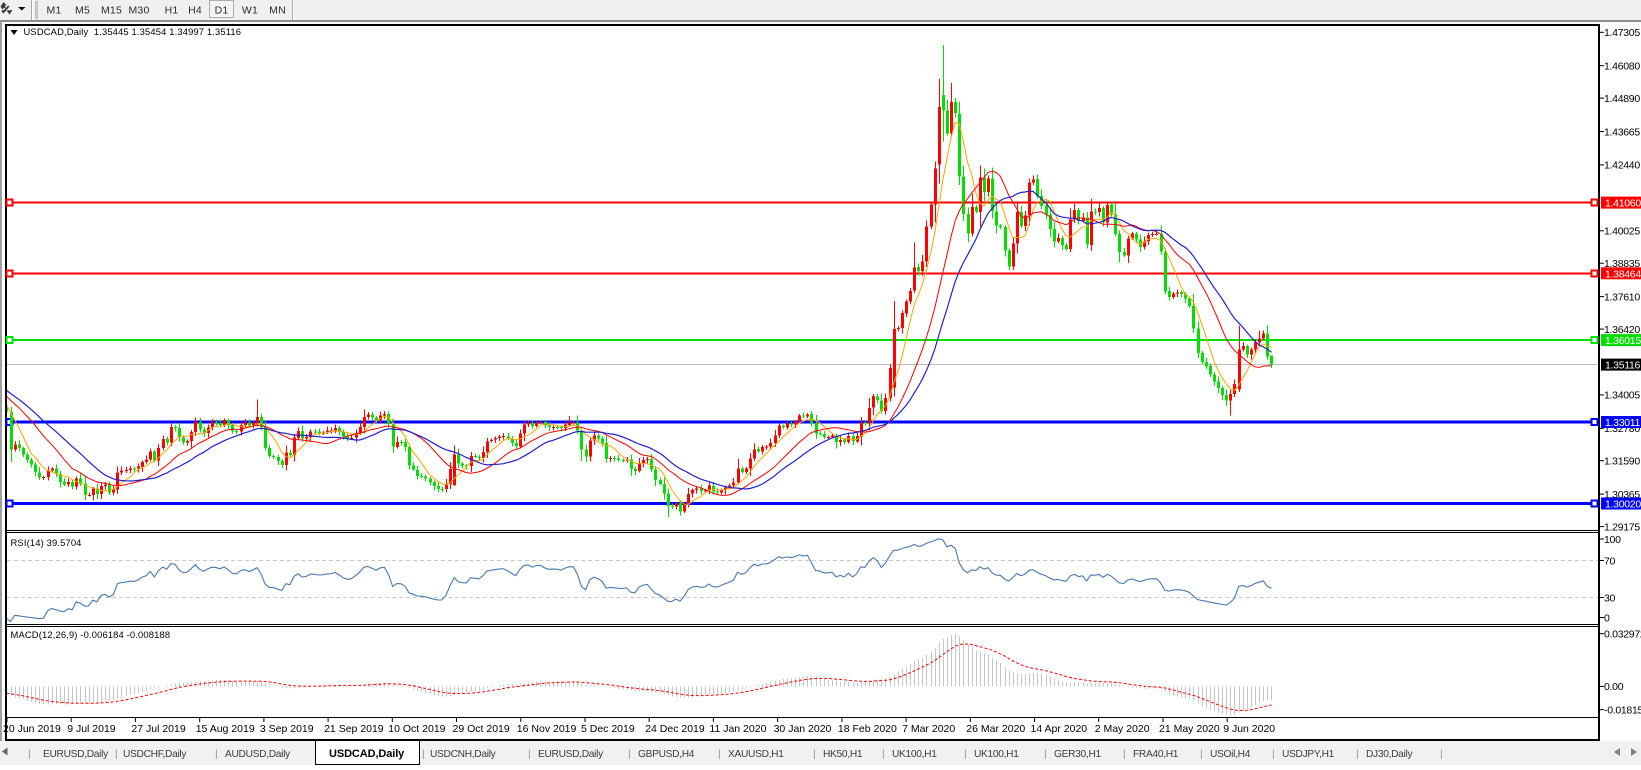 Image resolution: width=1641 pixels, height=770 pixels. What do you see at coordinates (1612, 540) in the screenshot?
I see `svg-text: 100` at bounding box center [1612, 540].